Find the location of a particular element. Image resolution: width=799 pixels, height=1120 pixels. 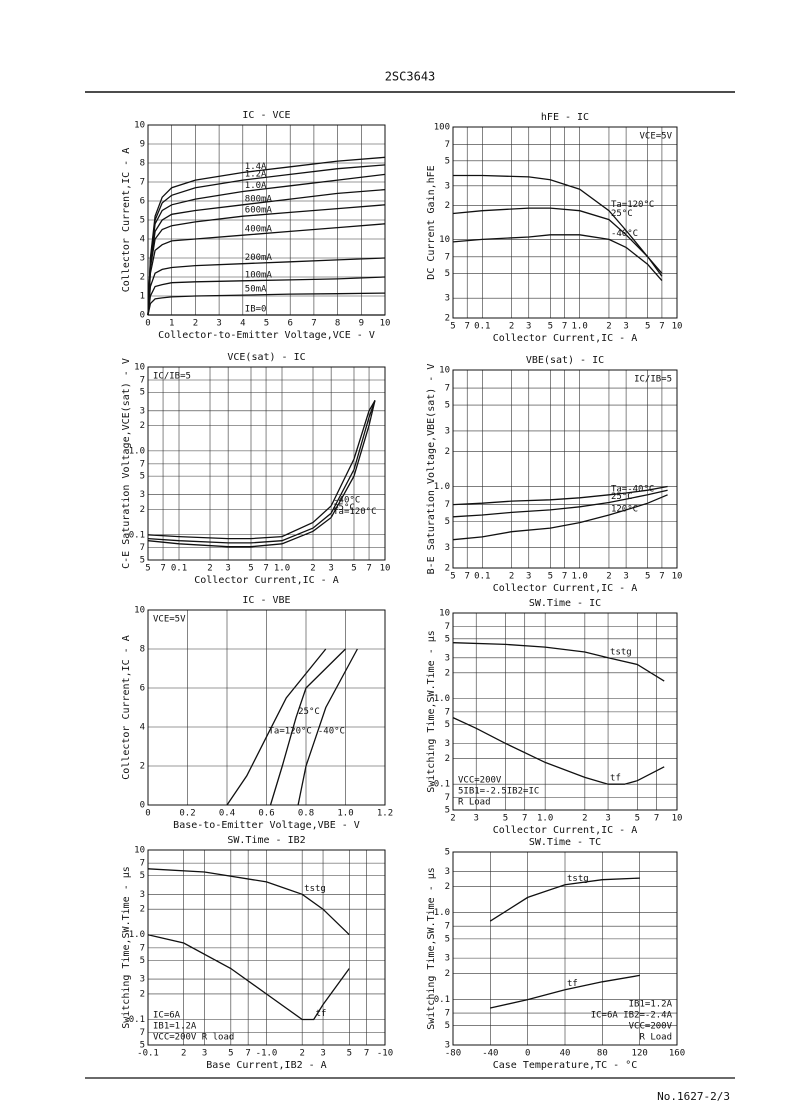

curve-label: 1.2A is located at coordinates (256, 175).